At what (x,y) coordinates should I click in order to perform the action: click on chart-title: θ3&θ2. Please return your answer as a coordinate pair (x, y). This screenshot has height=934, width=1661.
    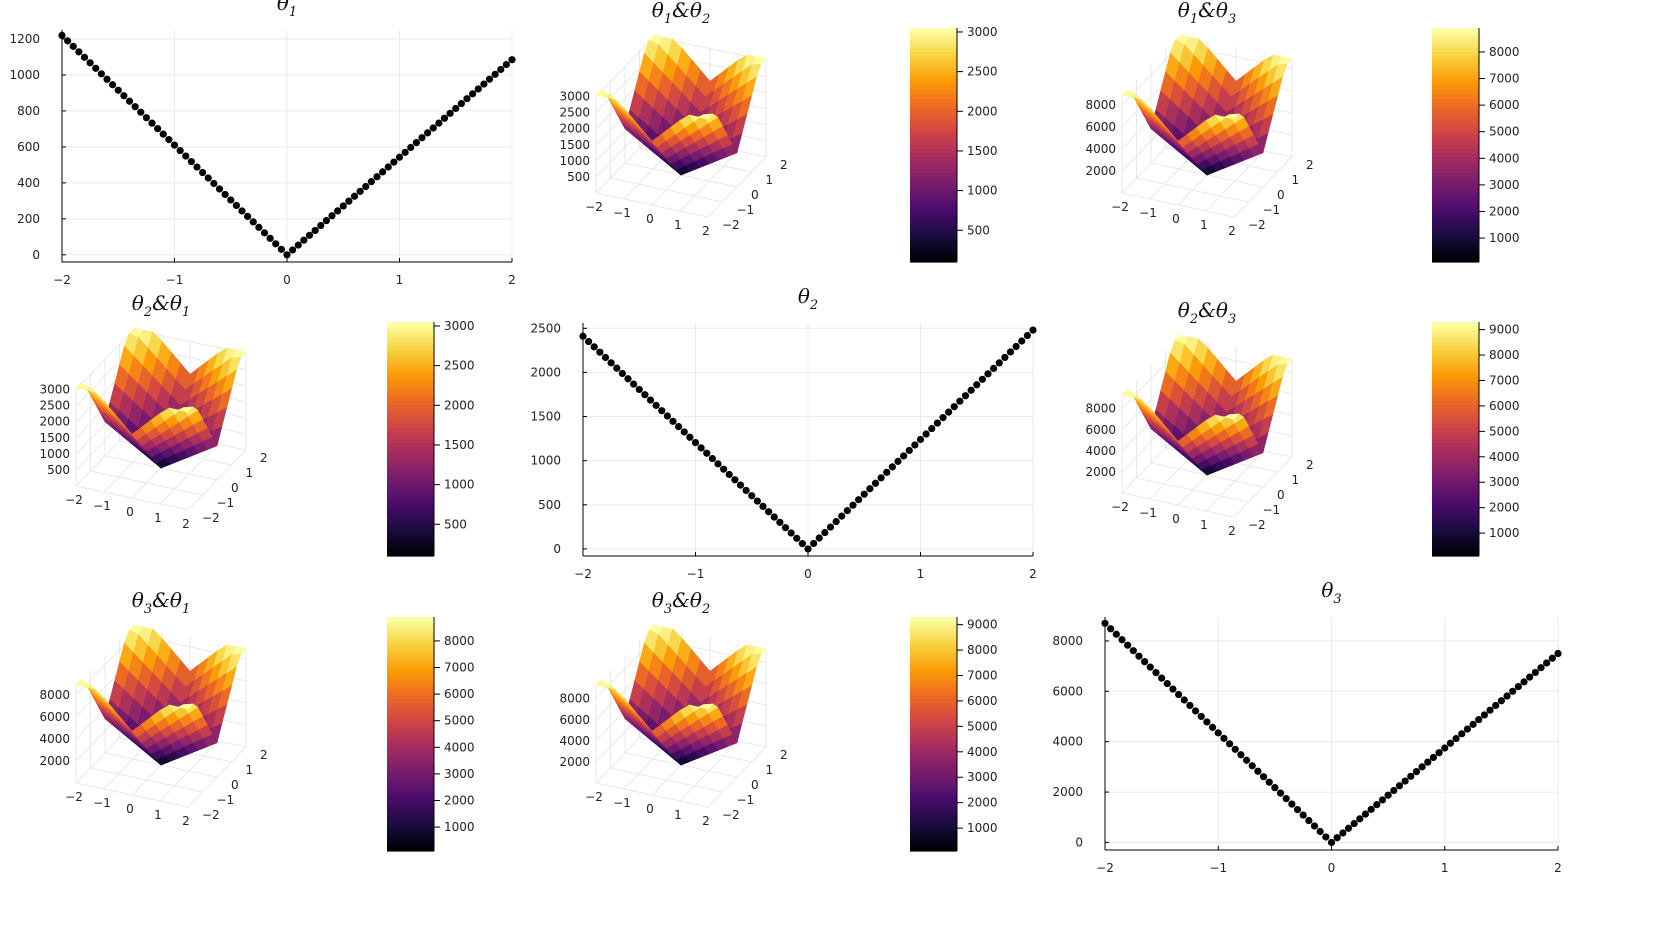
    Looking at the image, I should click on (681, 602).